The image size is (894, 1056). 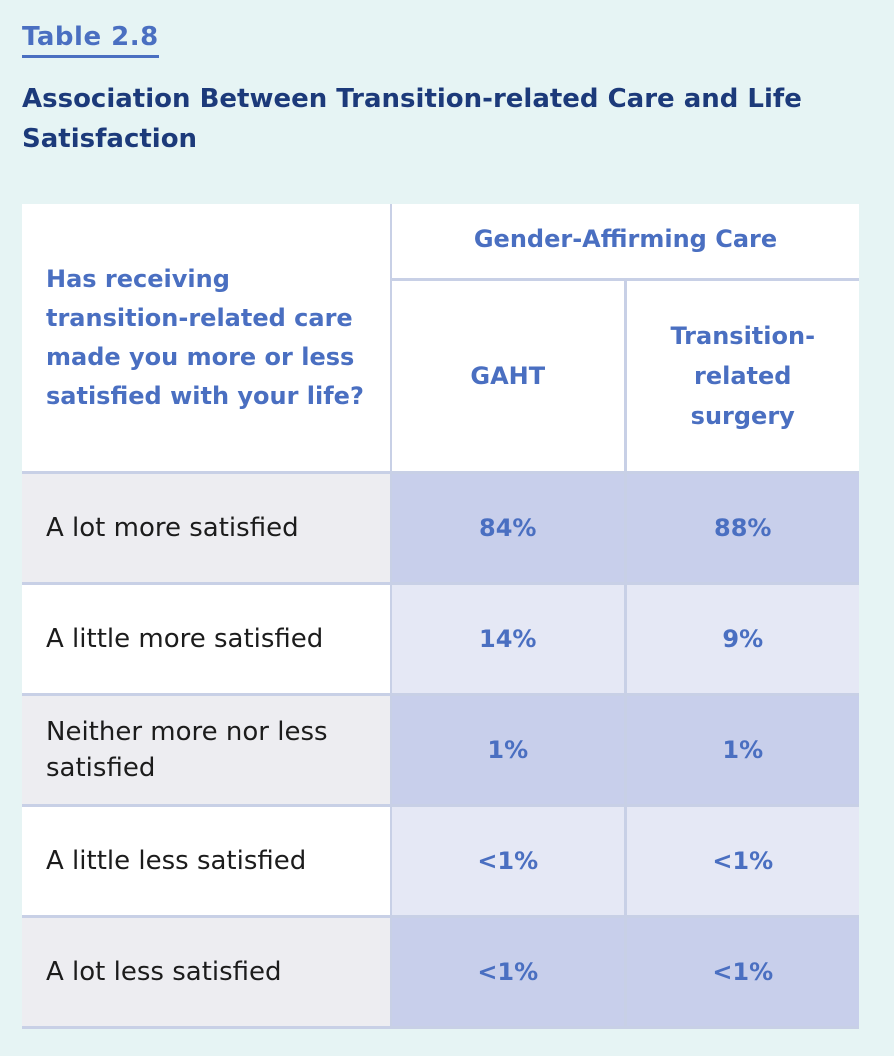 I want to click on value-surgery: 88%, so click(x=742, y=528).